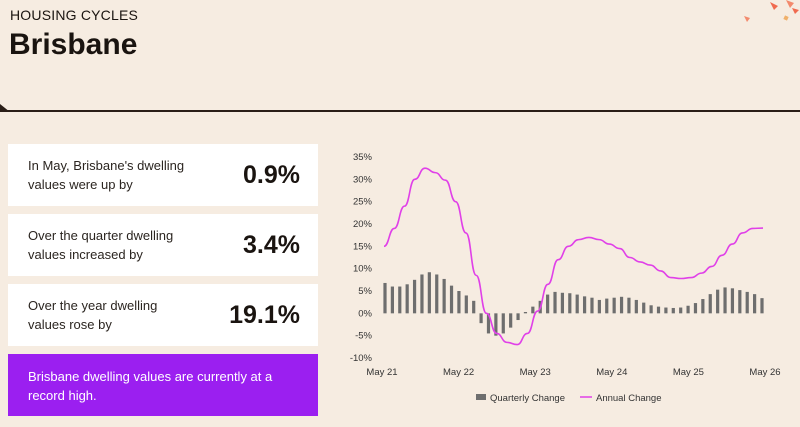  I want to click on legend-label-quarterly: Quarterly Change, so click(527, 398).